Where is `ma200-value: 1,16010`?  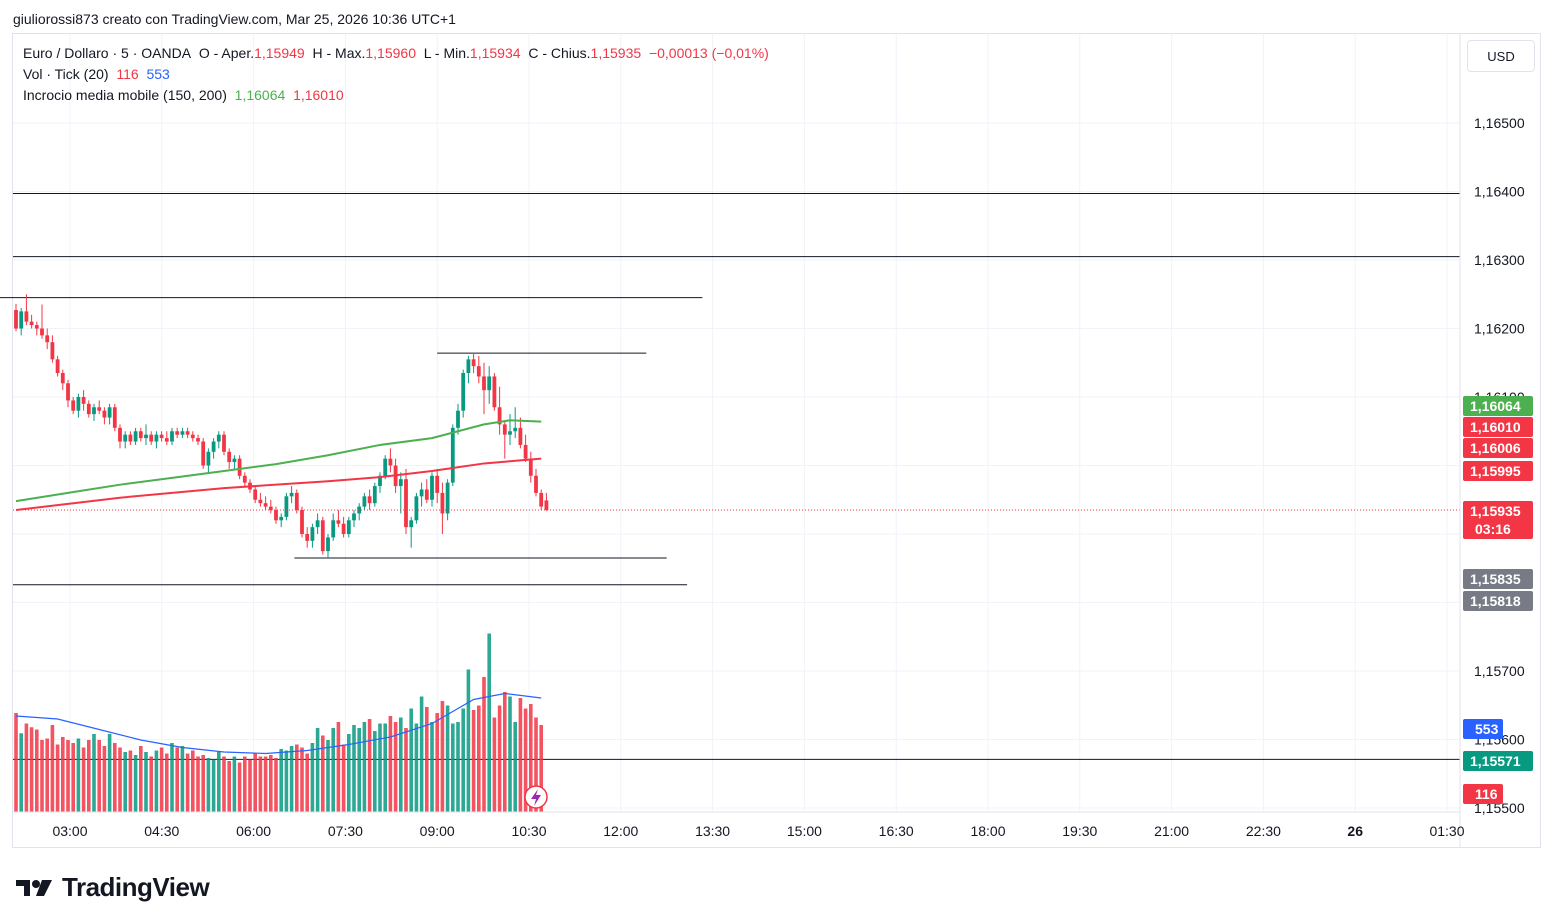 ma200-value: 1,16010 is located at coordinates (318, 95).